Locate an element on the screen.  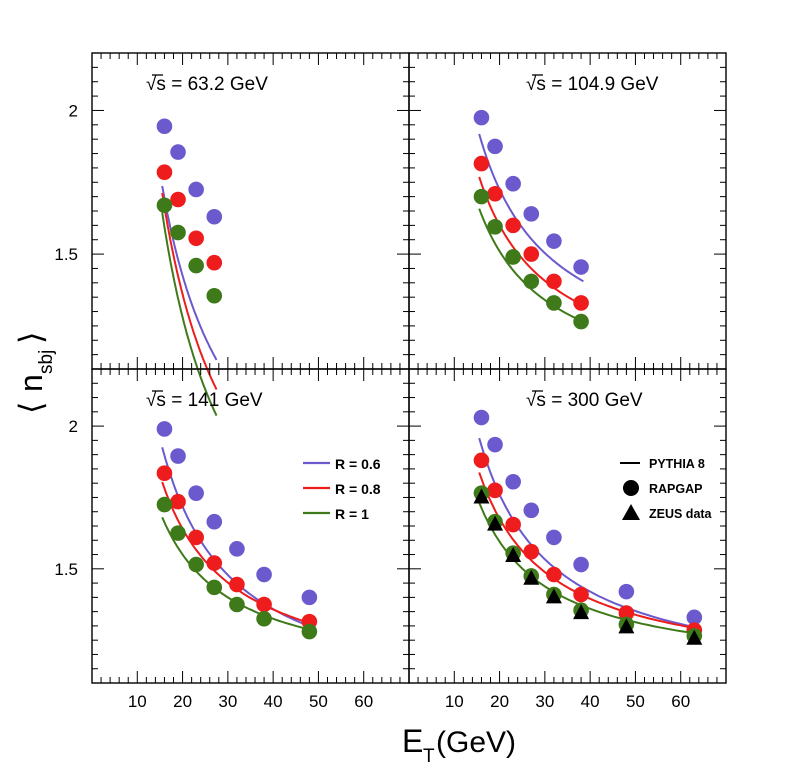
panel-title: √s = 104.9 GeV is located at coordinates (592, 84).